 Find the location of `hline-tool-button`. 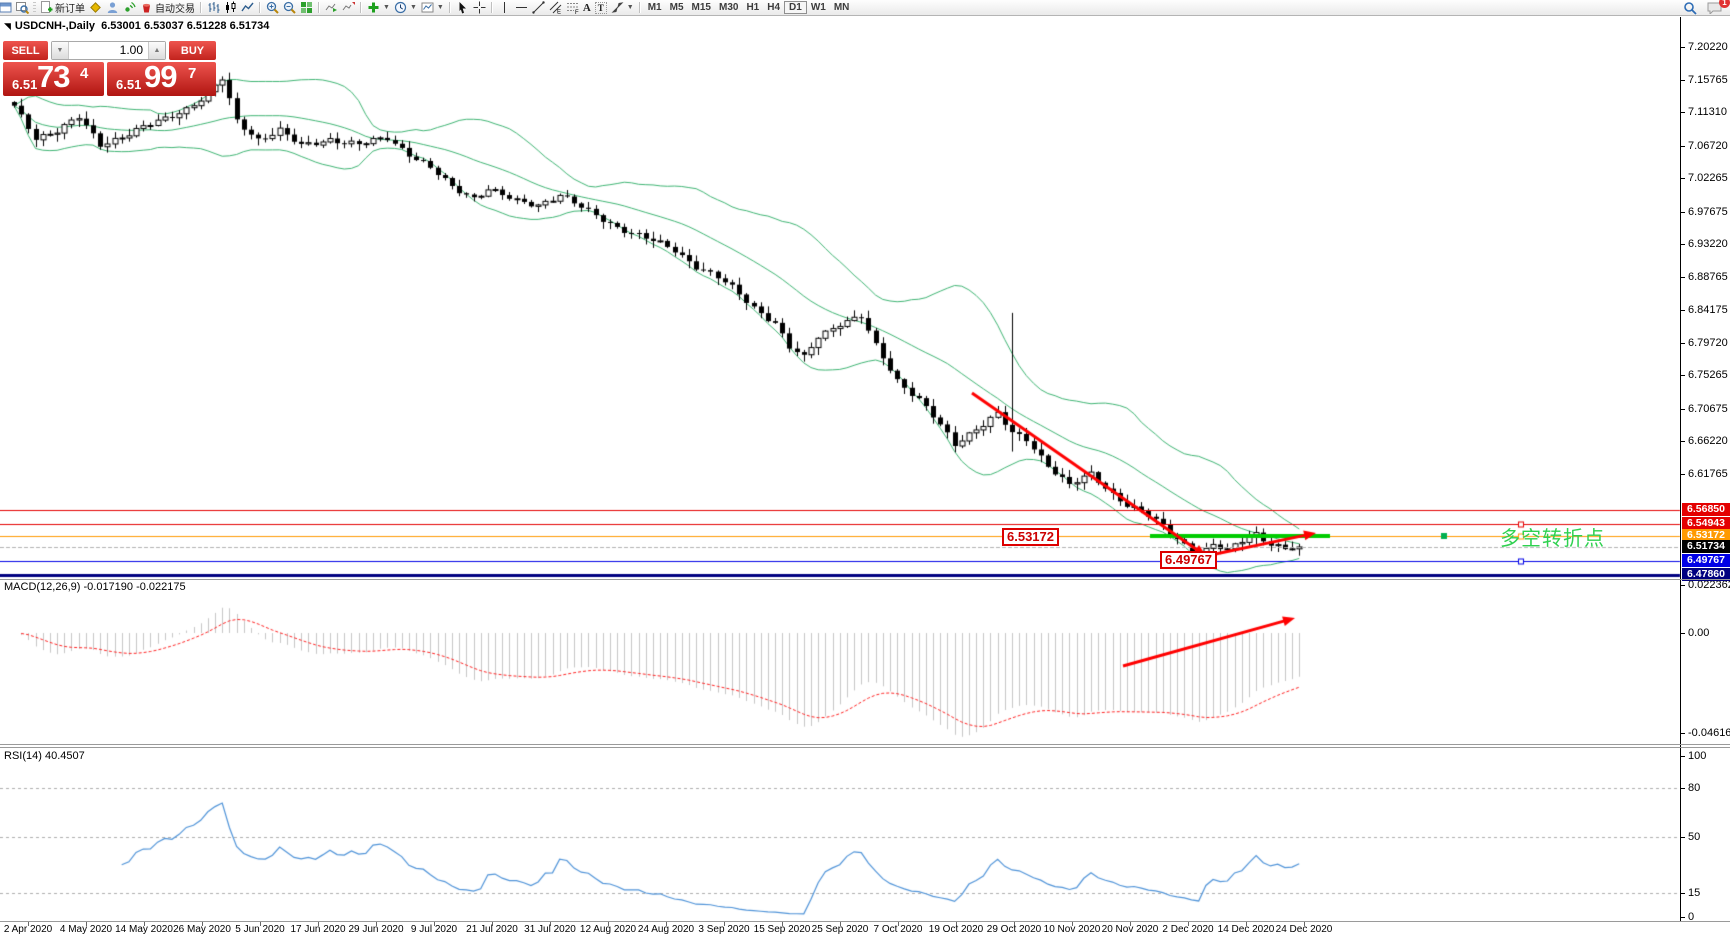

hline-tool-button is located at coordinates (521, 8).